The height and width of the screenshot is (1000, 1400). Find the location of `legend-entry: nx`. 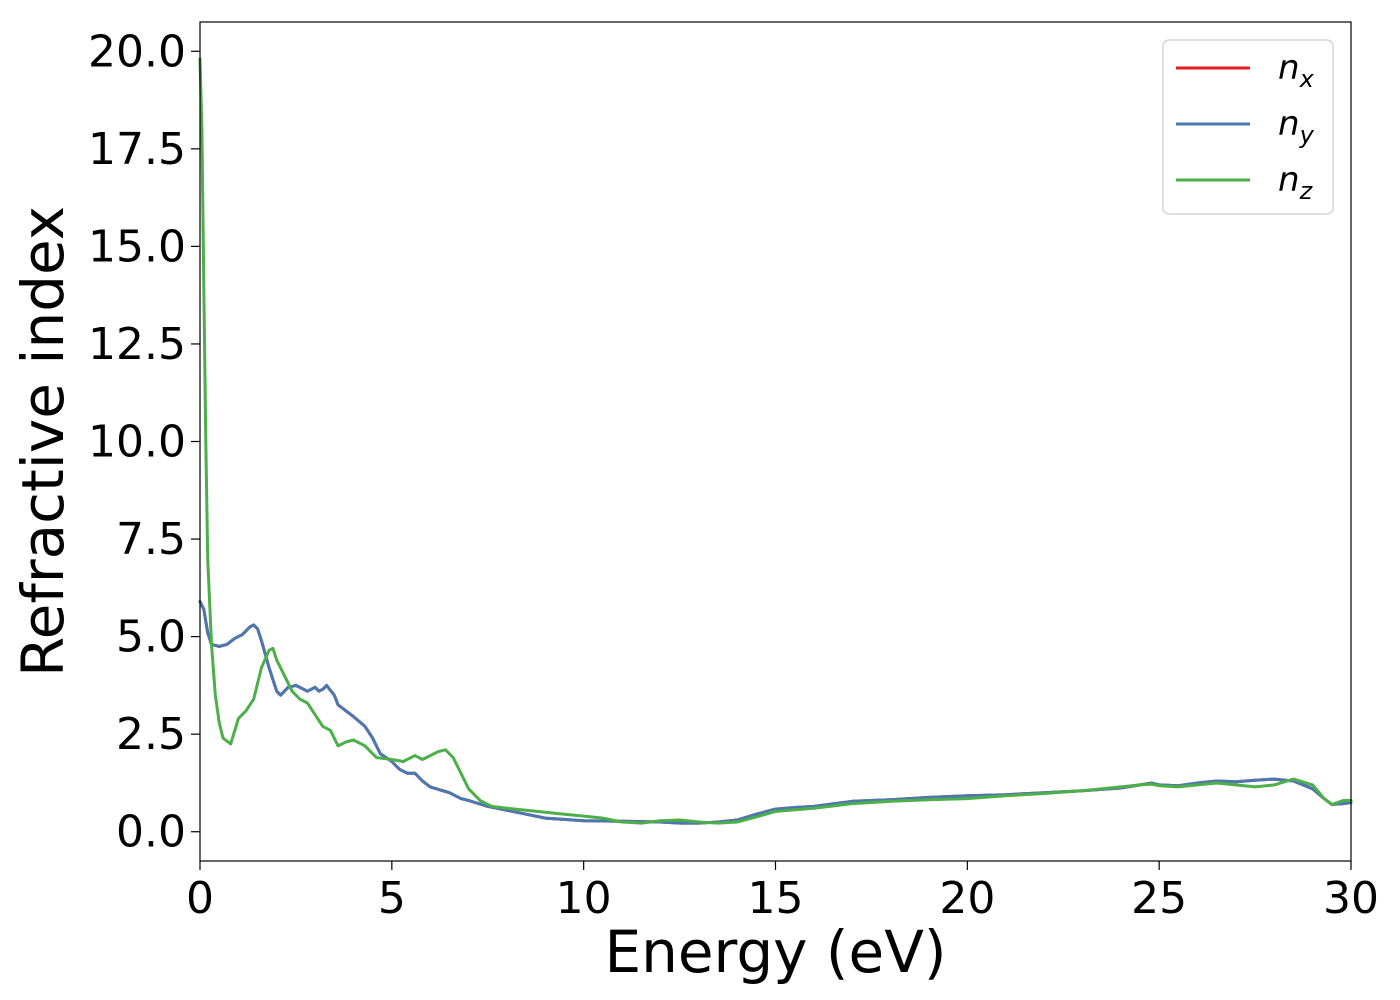

legend-entry: nx is located at coordinates (1296, 70).